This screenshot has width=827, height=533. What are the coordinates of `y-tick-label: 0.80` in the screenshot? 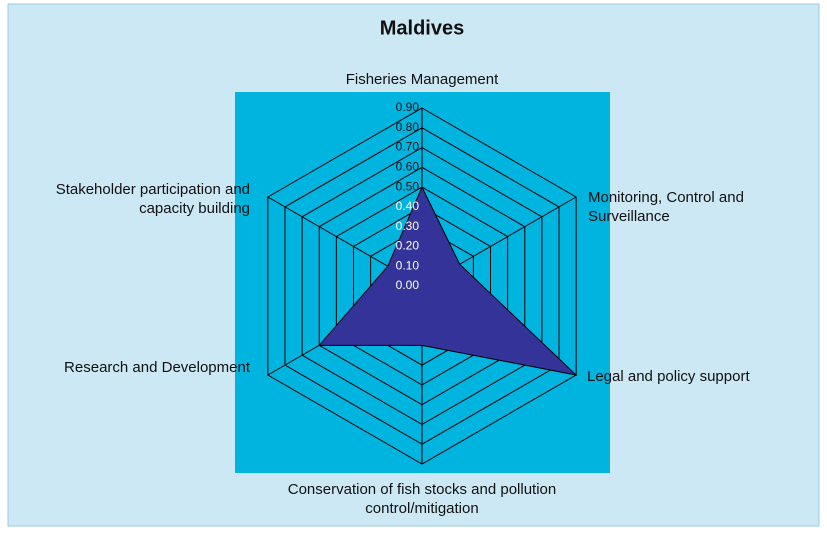 It's located at (408, 127).